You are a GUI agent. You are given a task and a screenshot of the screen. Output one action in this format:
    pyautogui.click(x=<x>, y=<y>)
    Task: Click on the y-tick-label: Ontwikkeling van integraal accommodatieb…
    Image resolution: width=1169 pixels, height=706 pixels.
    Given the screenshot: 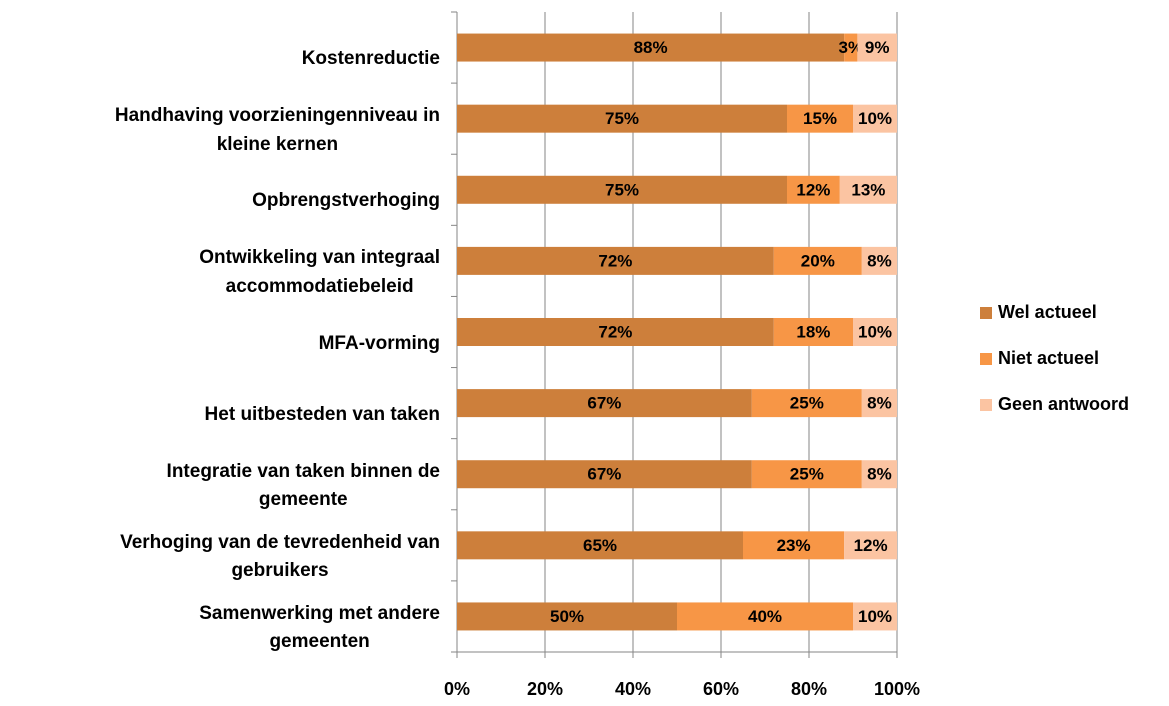 What is the action you would take?
    pyautogui.click(x=319, y=272)
    